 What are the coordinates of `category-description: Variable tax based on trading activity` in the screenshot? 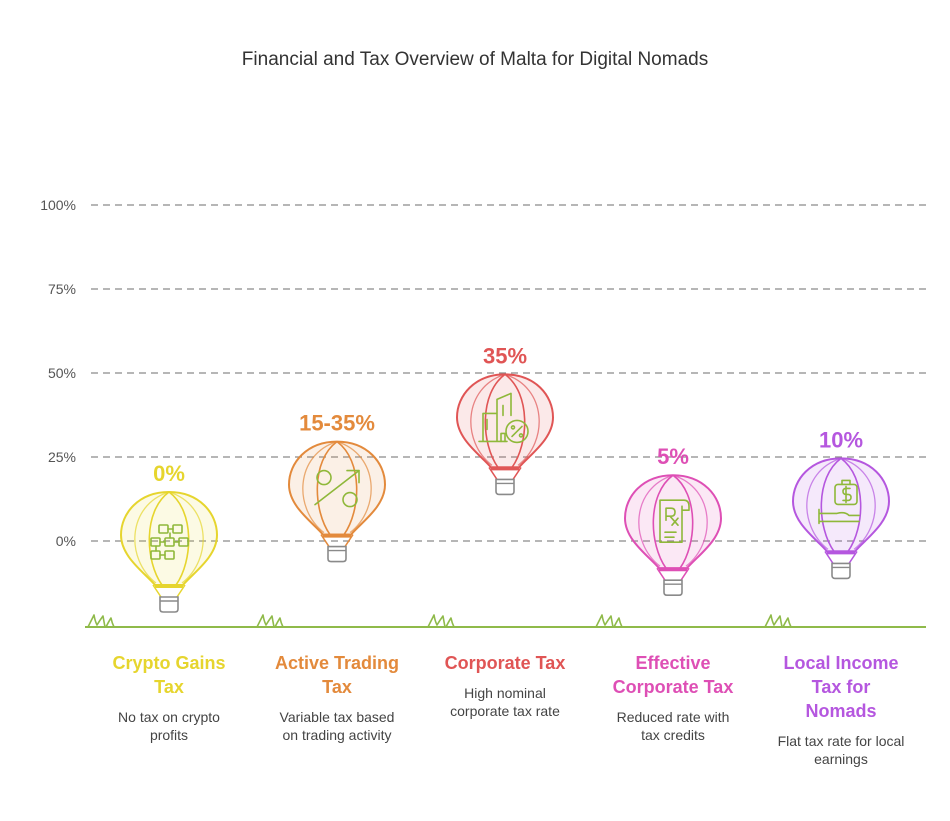 It's located at (337, 726).